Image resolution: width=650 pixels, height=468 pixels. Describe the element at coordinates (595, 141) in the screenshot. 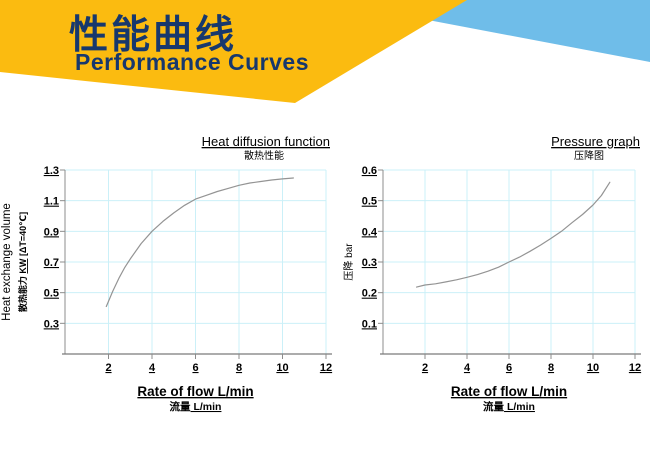

I see `chart-title: Pressure graph` at that location.